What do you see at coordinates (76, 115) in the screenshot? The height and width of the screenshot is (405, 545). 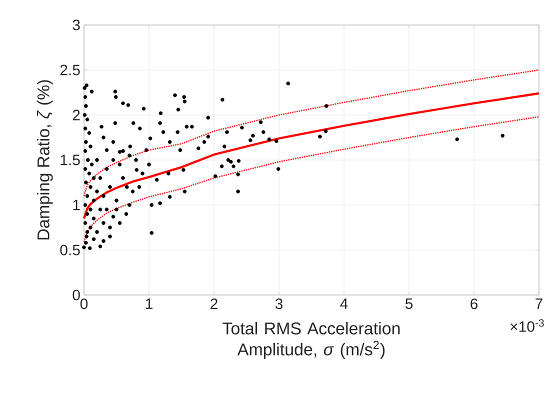 I see `y-tick-label: 2` at bounding box center [76, 115].